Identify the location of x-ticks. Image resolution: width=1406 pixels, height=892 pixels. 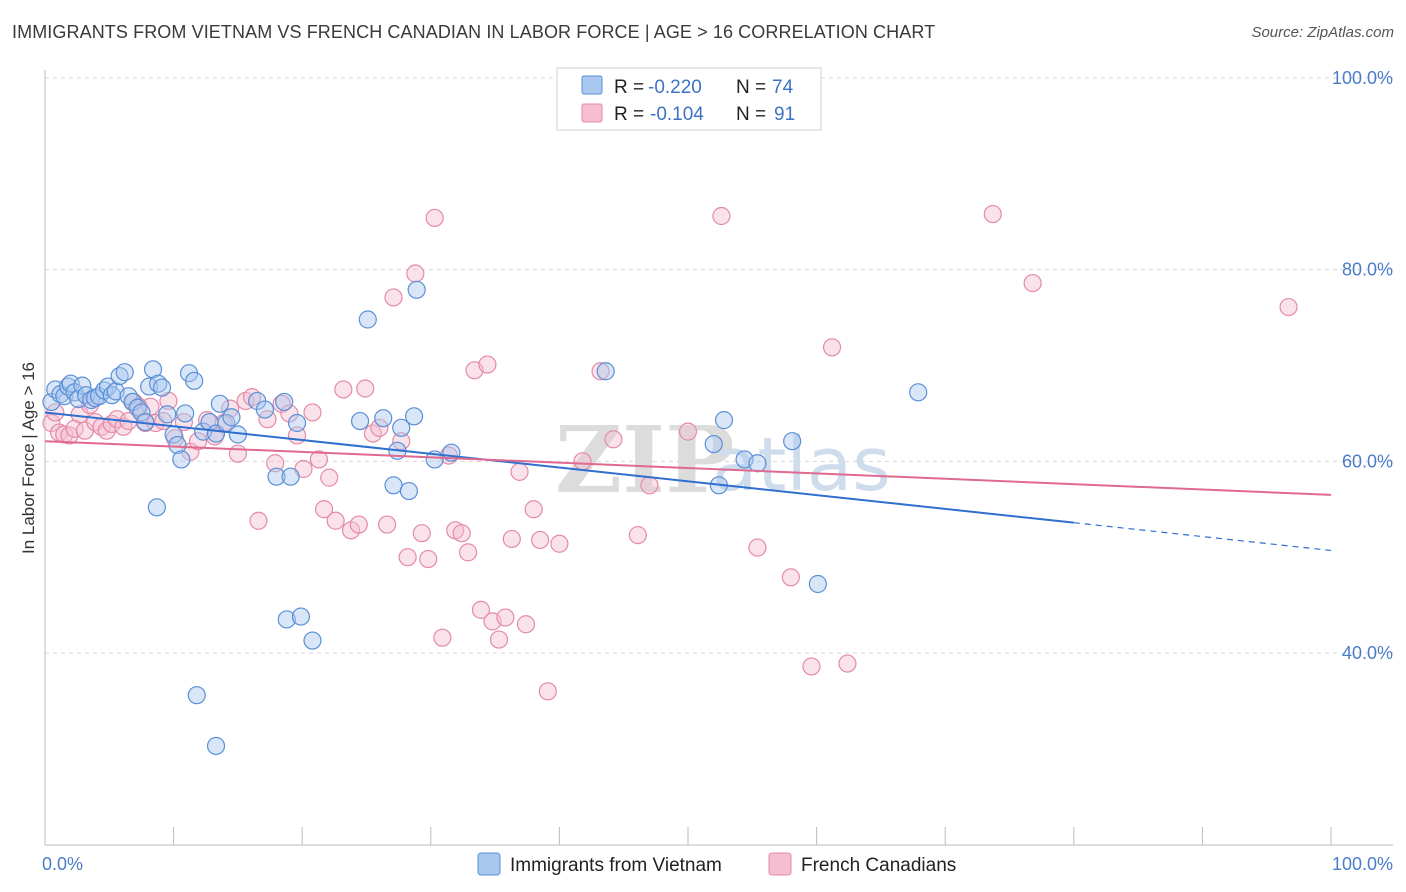
(752, 836).